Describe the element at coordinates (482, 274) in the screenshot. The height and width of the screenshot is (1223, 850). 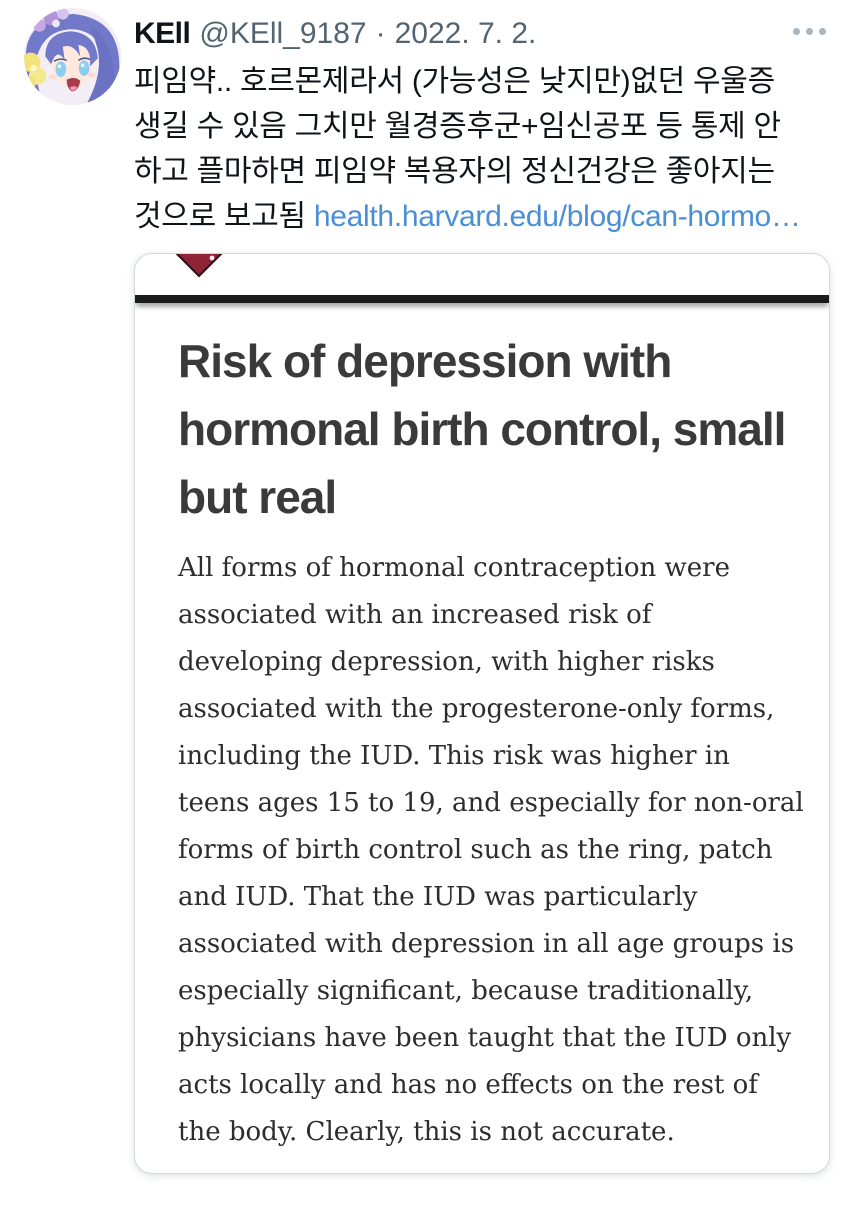
I see `card-top-strip` at that location.